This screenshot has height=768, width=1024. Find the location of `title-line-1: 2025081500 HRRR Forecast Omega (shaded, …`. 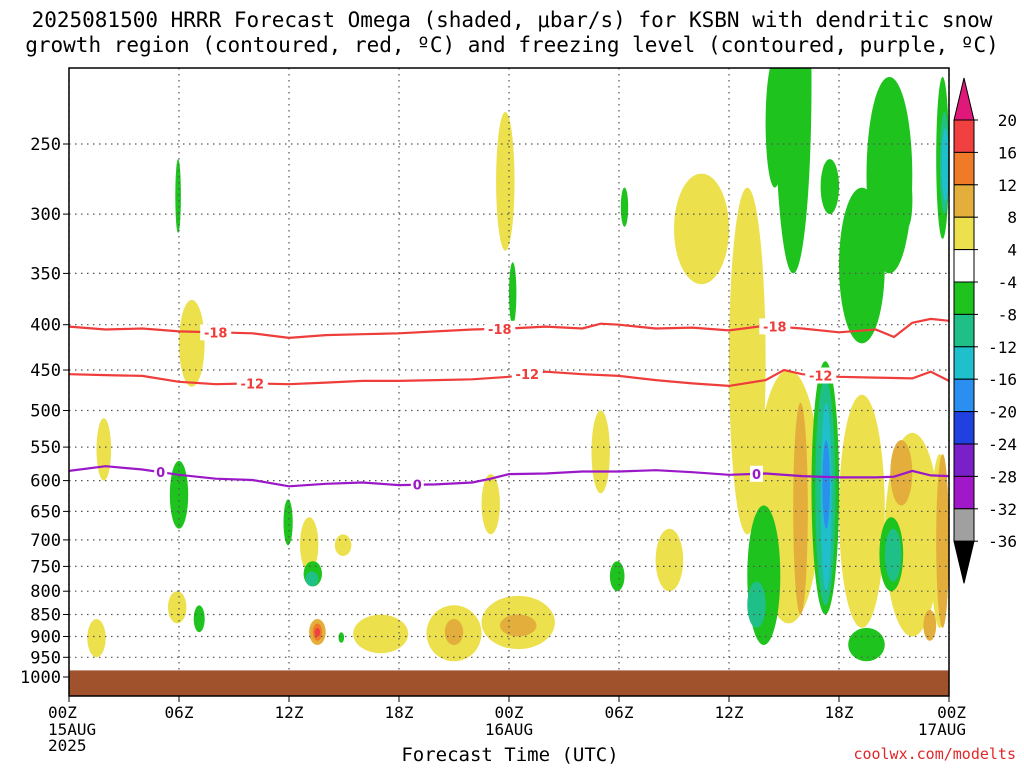

title-line-1: 2025081500 HRRR Forecast Omega (shaded, … is located at coordinates (512, 20).